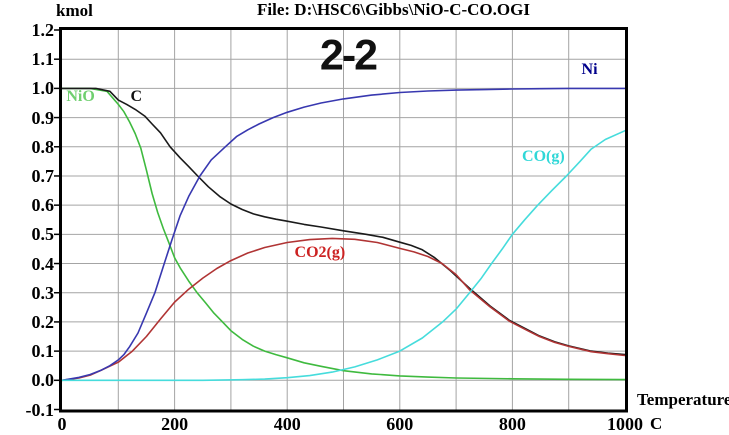 This screenshot has width=729, height=435. I want to click on y-tick-label-1.2: 1.2, so click(43, 30).